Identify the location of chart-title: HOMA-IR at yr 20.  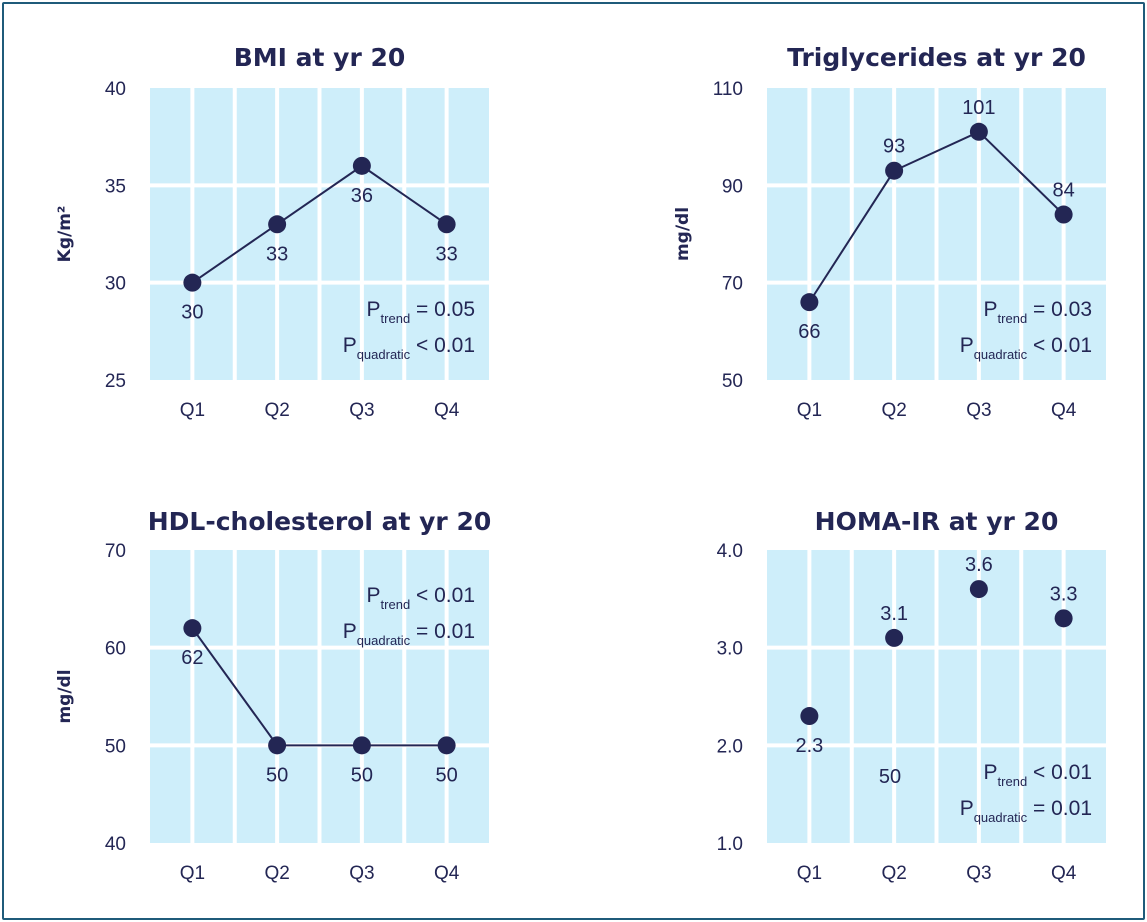
(937, 521).